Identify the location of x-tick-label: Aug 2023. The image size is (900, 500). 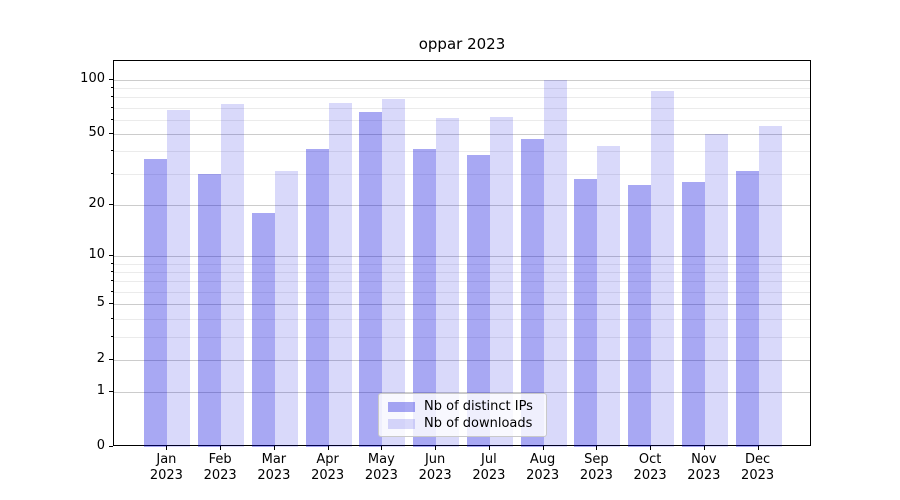
(543, 467).